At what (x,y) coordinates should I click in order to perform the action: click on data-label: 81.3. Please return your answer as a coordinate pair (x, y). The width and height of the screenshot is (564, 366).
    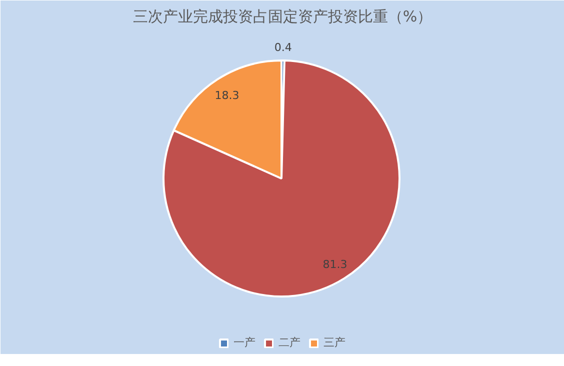
    Looking at the image, I should click on (335, 264).